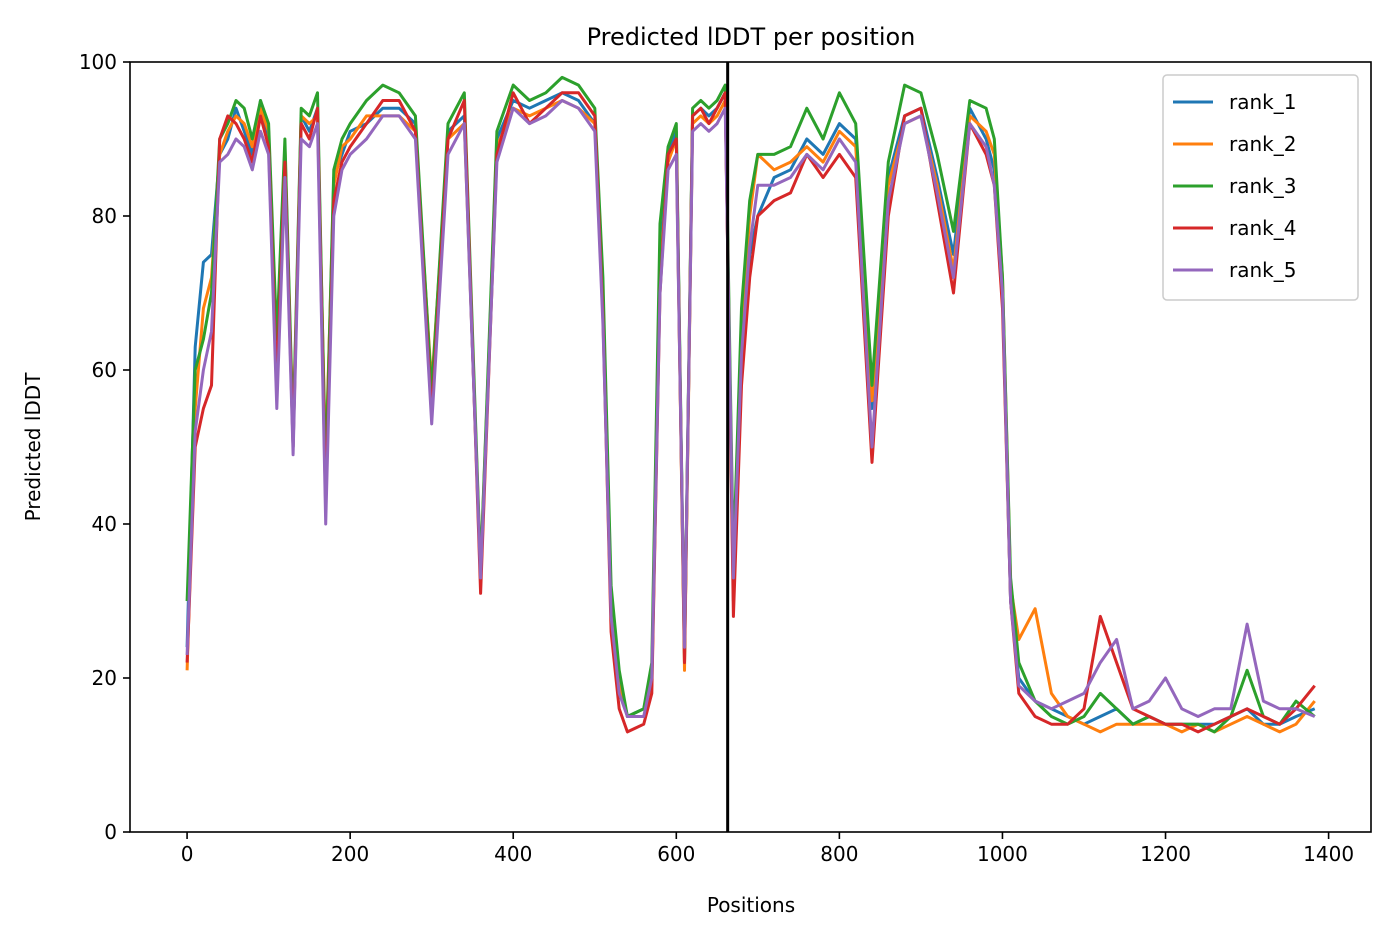 Image resolution: width=1391 pixels, height=939 pixels. What do you see at coordinates (350, 854) in the screenshot?
I see `x-tick-label: 200` at bounding box center [350, 854].